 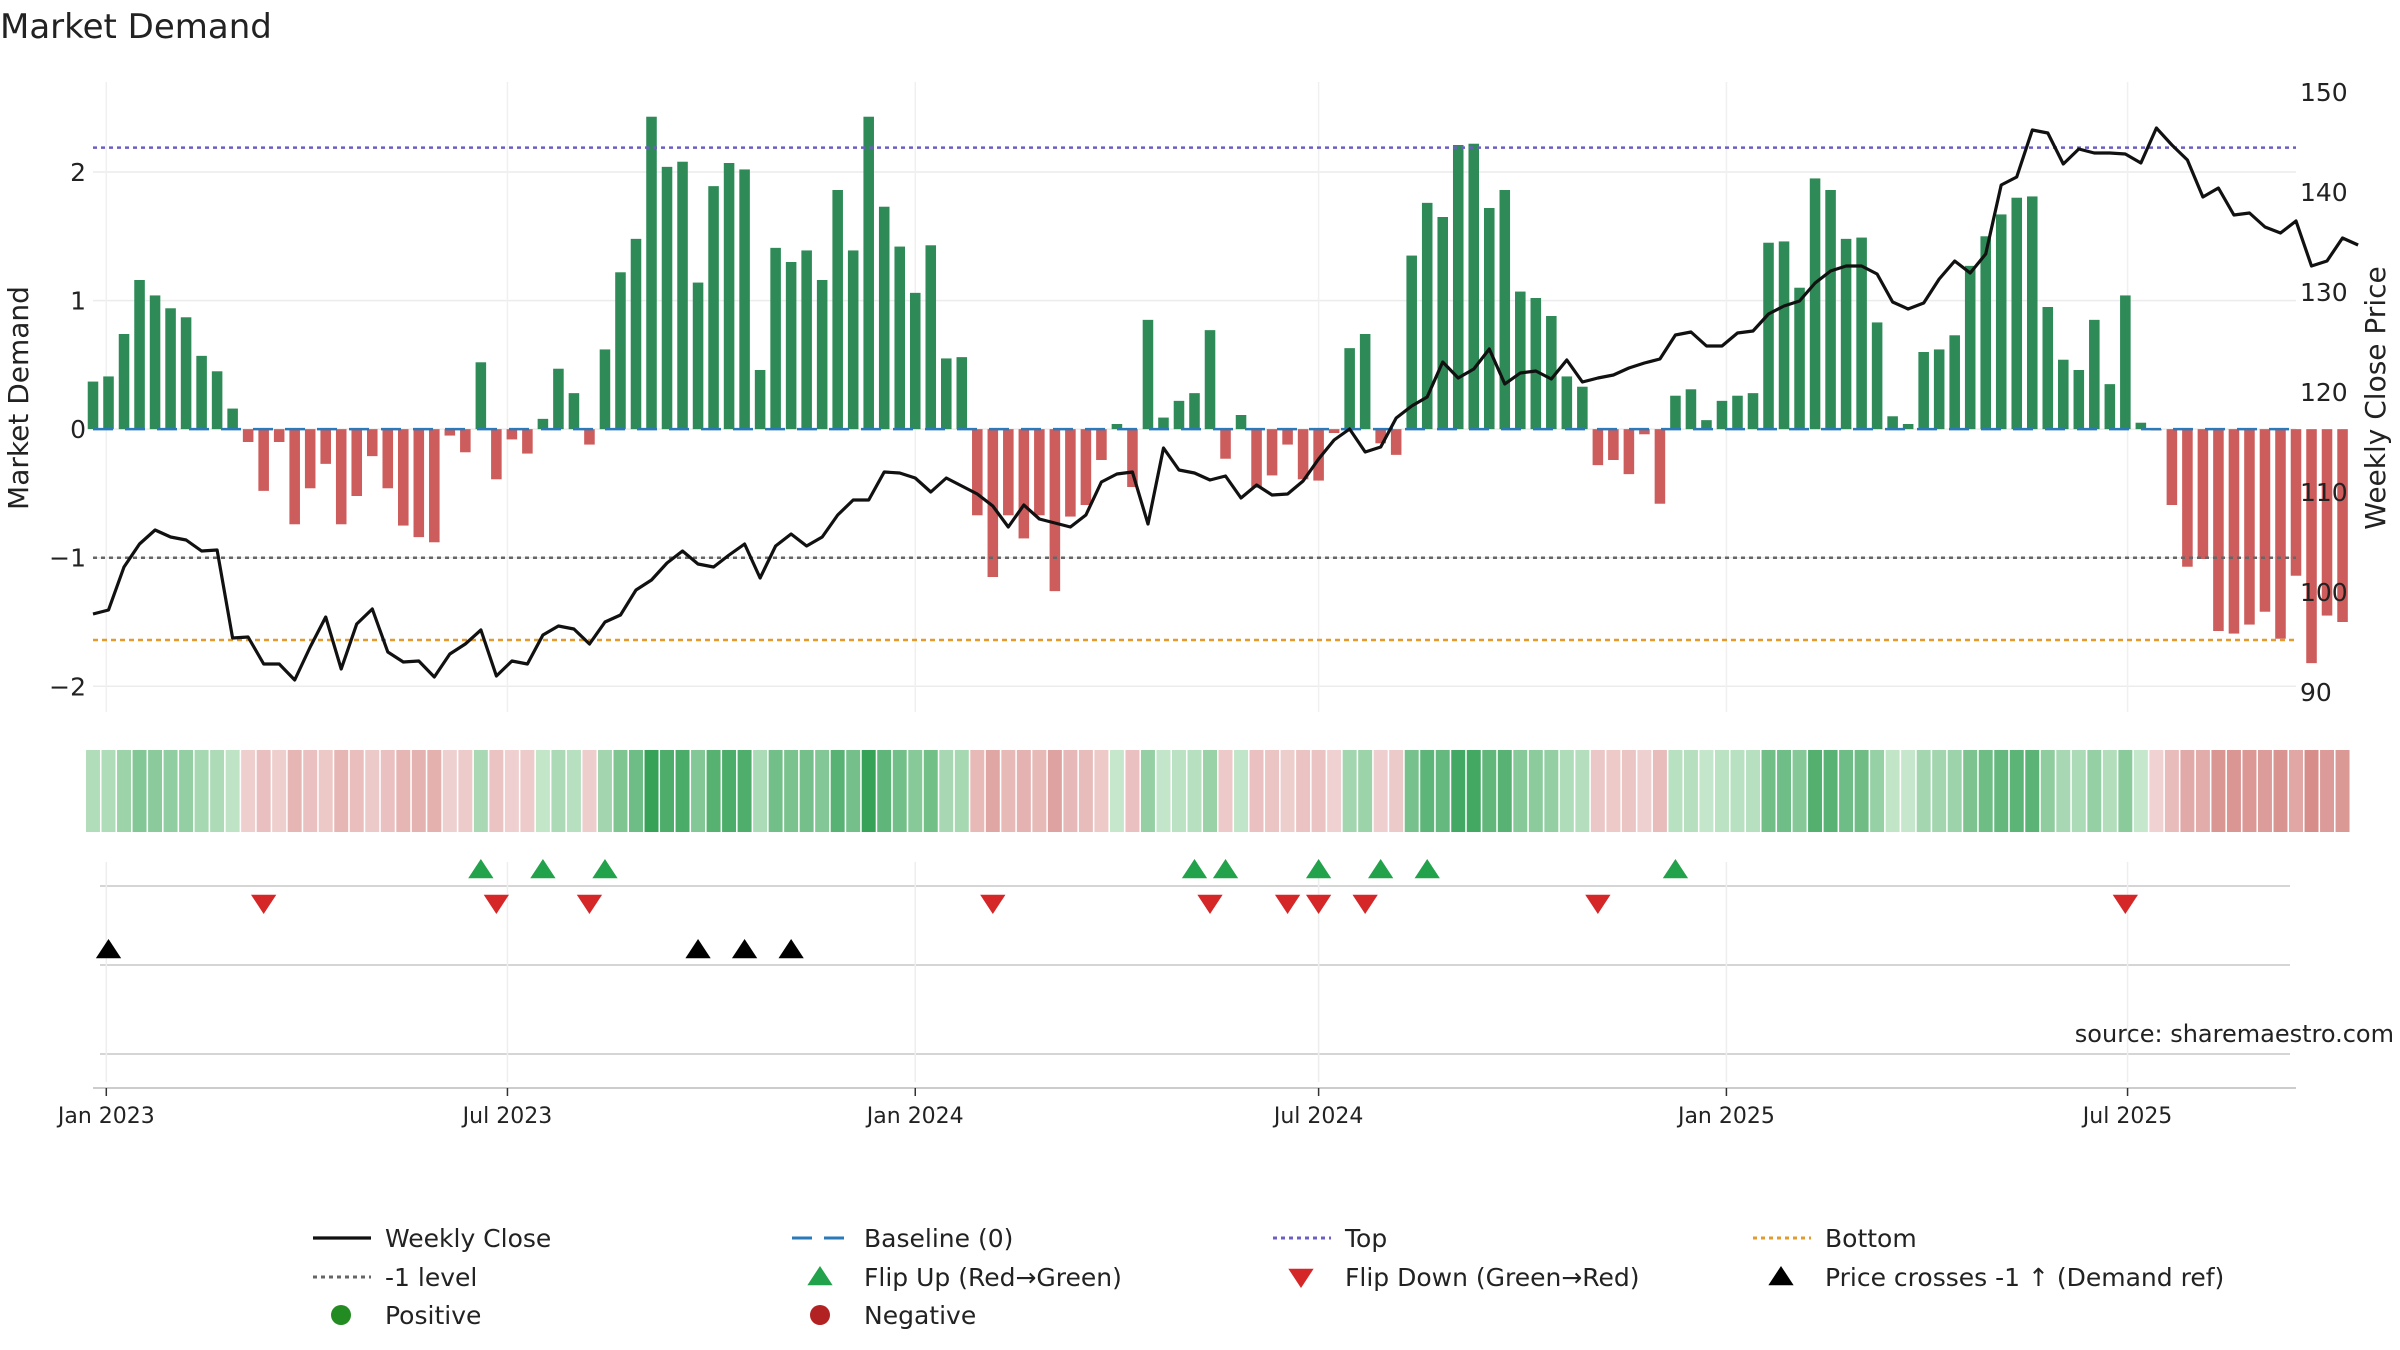 I want to click on y2-tick-label: 140, so click(x=2324, y=192).